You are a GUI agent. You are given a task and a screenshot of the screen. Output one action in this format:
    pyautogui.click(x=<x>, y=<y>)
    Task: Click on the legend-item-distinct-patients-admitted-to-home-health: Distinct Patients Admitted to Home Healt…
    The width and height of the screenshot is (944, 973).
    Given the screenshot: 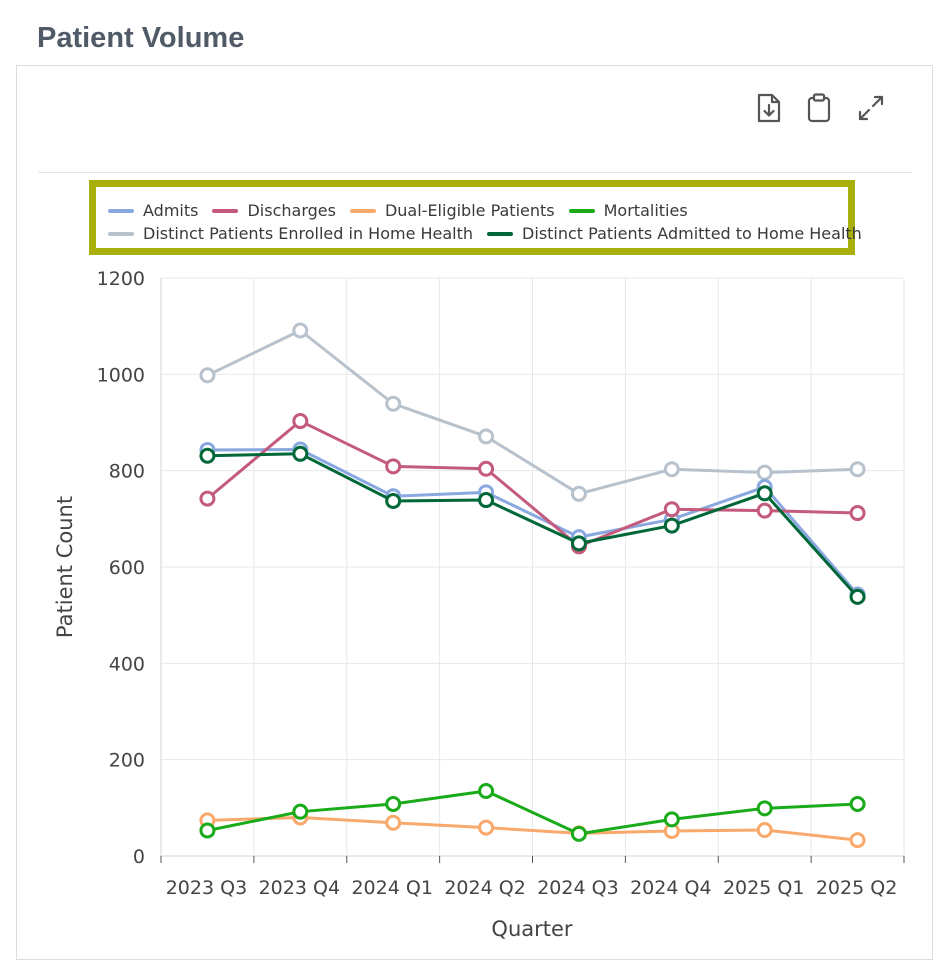 What is the action you would take?
    pyautogui.click(x=674, y=233)
    